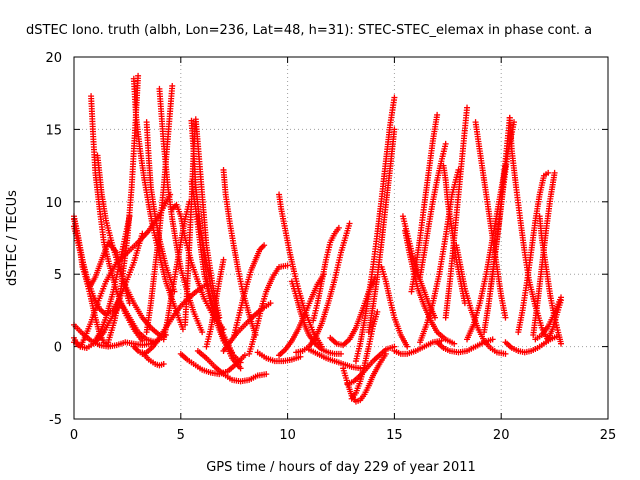  What do you see at coordinates (287, 435) in the screenshot?
I see `x-tick-label: 10` at bounding box center [287, 435].